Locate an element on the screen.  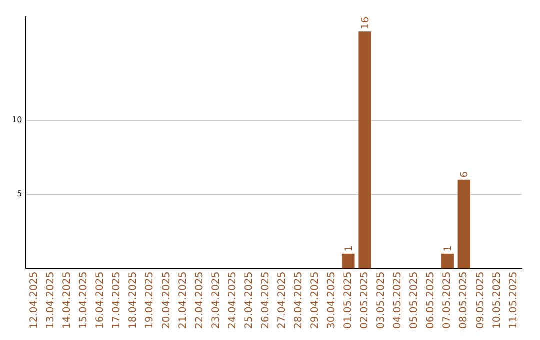
x-tick-label: 30.04.2025 is located at coordinates (332, 301).